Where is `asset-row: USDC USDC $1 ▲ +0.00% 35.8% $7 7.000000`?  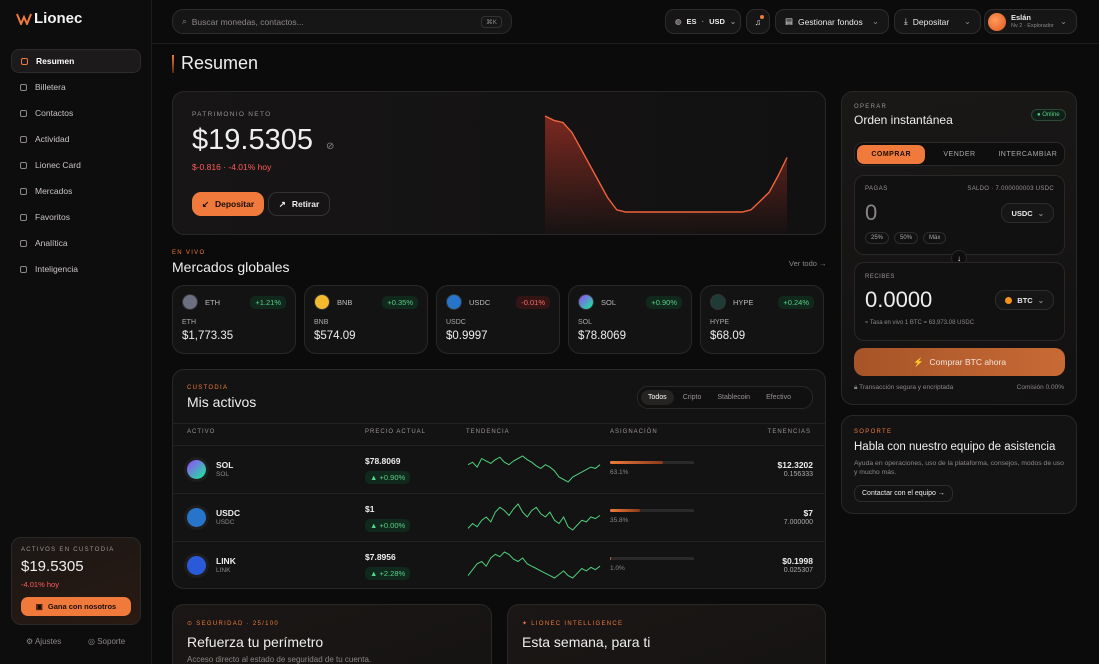 asset-row: USDC USDC $1 ▲ +0.00% 35.8% $7 7.000000 is located at coordinates (499, 517).